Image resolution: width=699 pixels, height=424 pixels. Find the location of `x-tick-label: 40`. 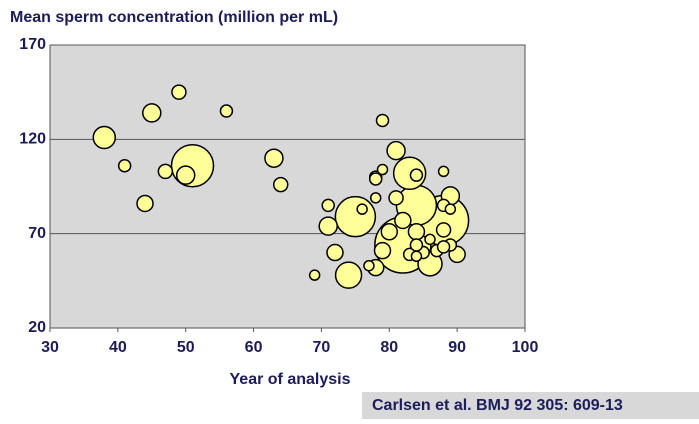

x-tick-label: 40 is located at coordinates (118, 347).